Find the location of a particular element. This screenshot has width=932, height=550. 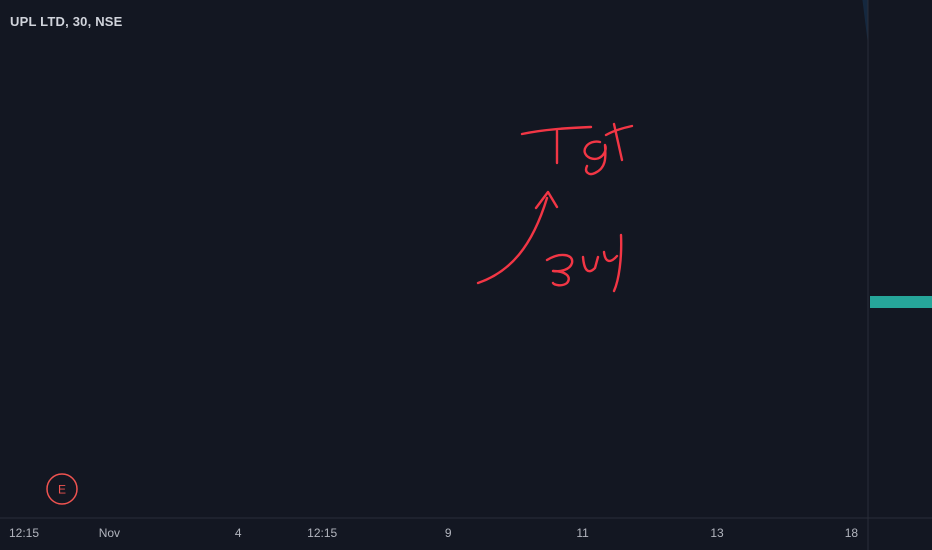

annotation-tgt is located at coordinates (577, 149).